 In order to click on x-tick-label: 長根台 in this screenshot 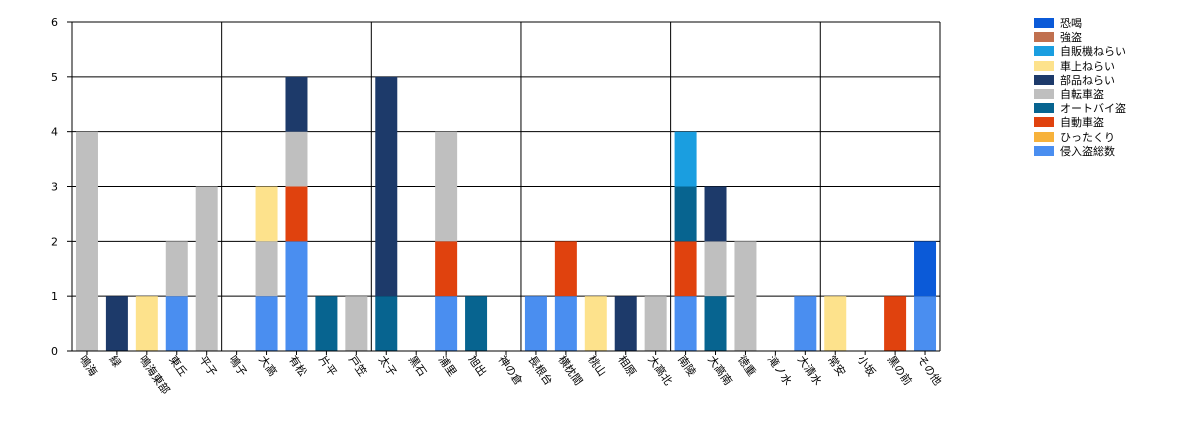, I will do `click(540, 370)`.